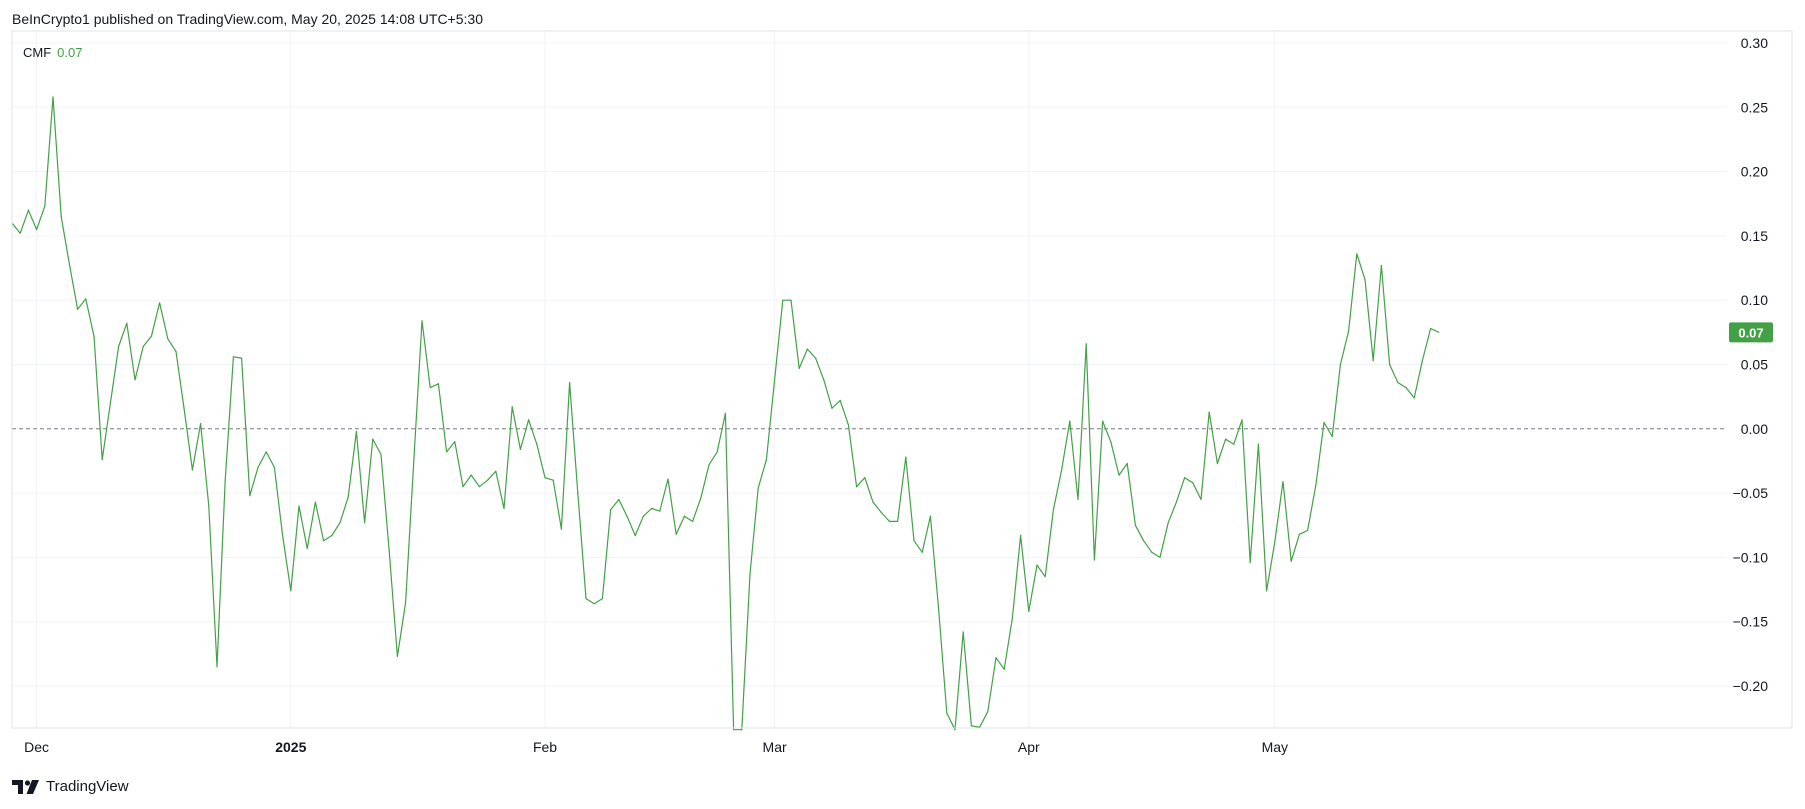  What do you see at coordinates (52, 52) in the screenshot?
I see `indicator-legend: CMF 0.07` at bounding box center [52, 52].